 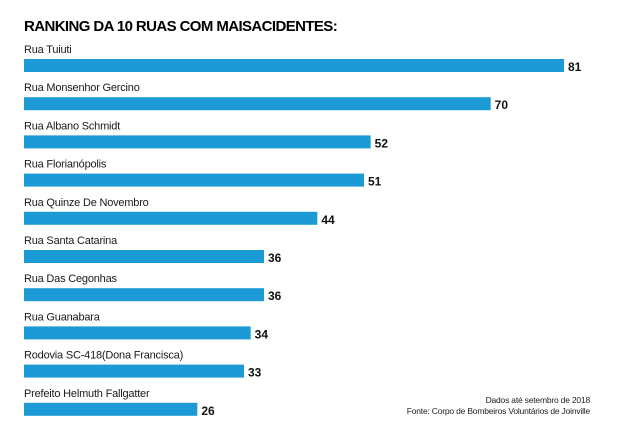 What do you see at coordinates (502, 105) in the screenshot?
I see `value-label: 70` at bounding box center [502, 105].